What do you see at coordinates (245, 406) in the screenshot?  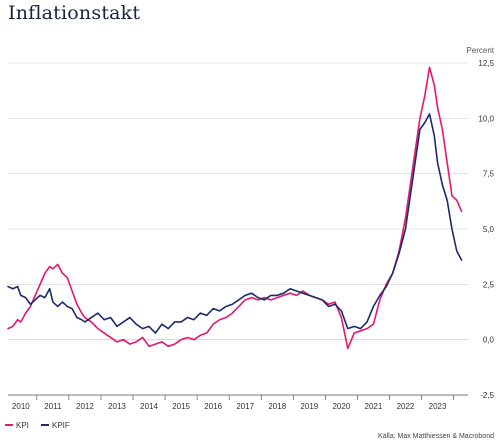 I see `x-tick-label: 2017` at bounding box center [245, 406].